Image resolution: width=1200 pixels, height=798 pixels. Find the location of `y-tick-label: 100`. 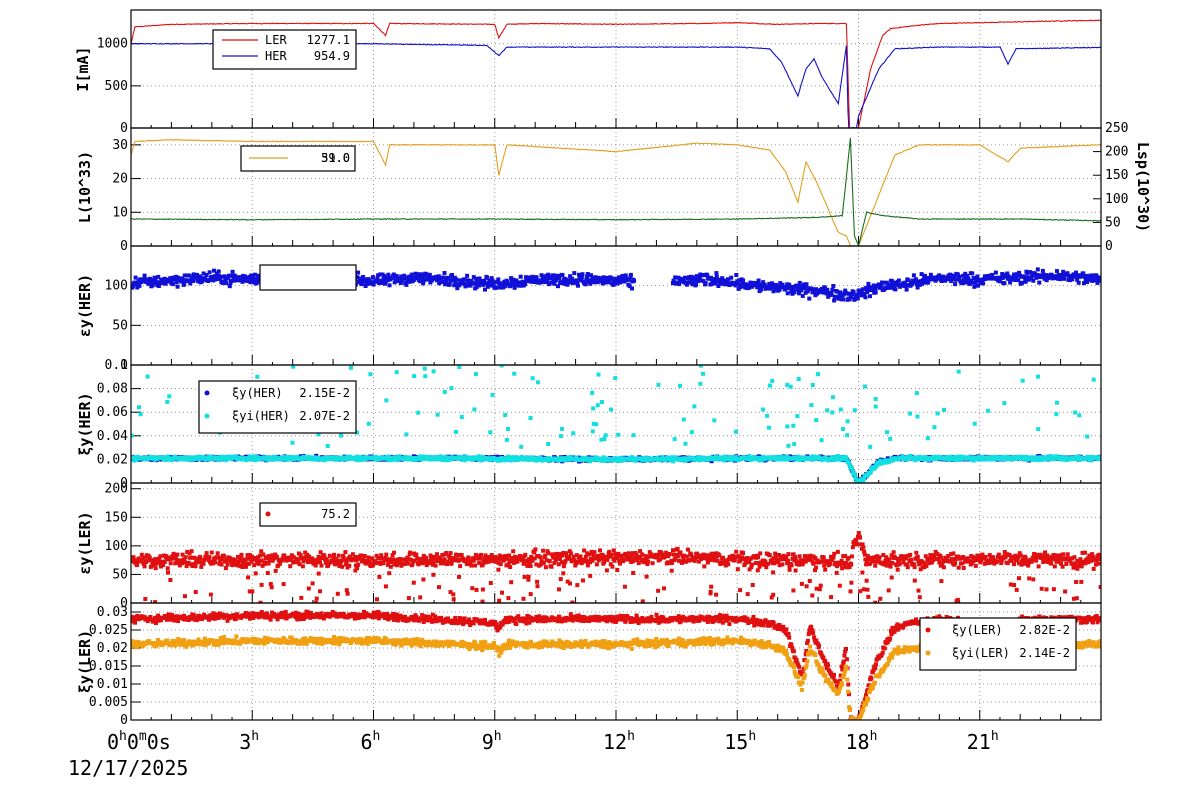

y-tick-label: 100 is located at coordinates (116, 286).